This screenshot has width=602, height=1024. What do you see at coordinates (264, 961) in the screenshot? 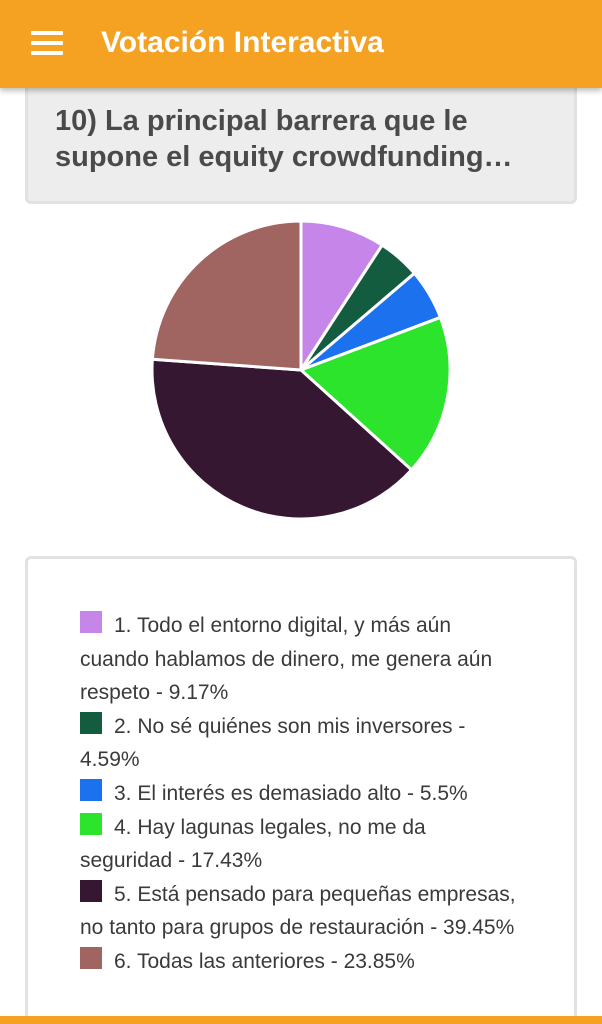
I see `legend-label-6: 6. Todas las anteriores - 23.85%` at bounding box center [264, 961].